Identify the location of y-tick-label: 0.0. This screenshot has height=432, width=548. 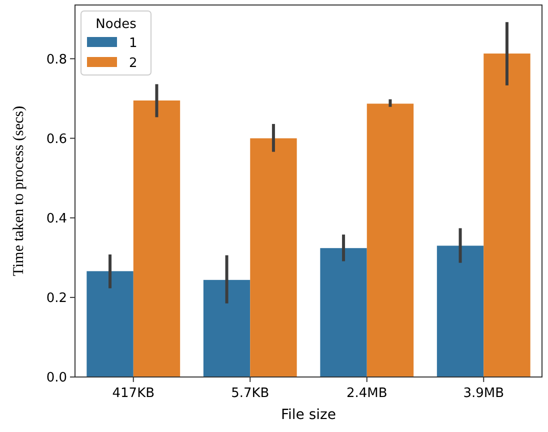
(56, 378).